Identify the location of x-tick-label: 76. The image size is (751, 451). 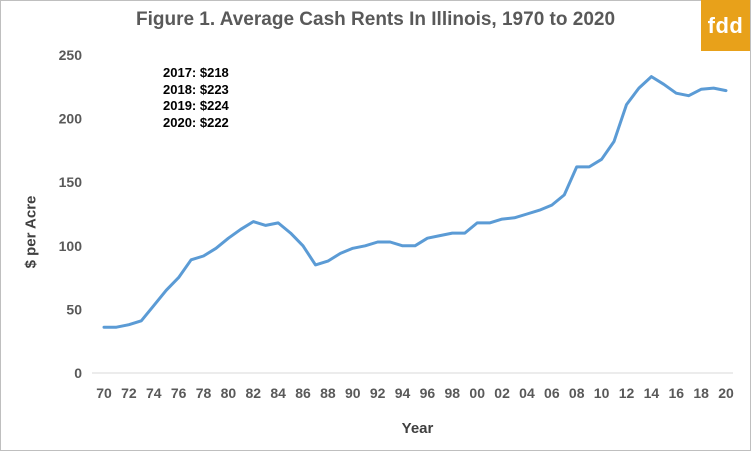
(179, 393).